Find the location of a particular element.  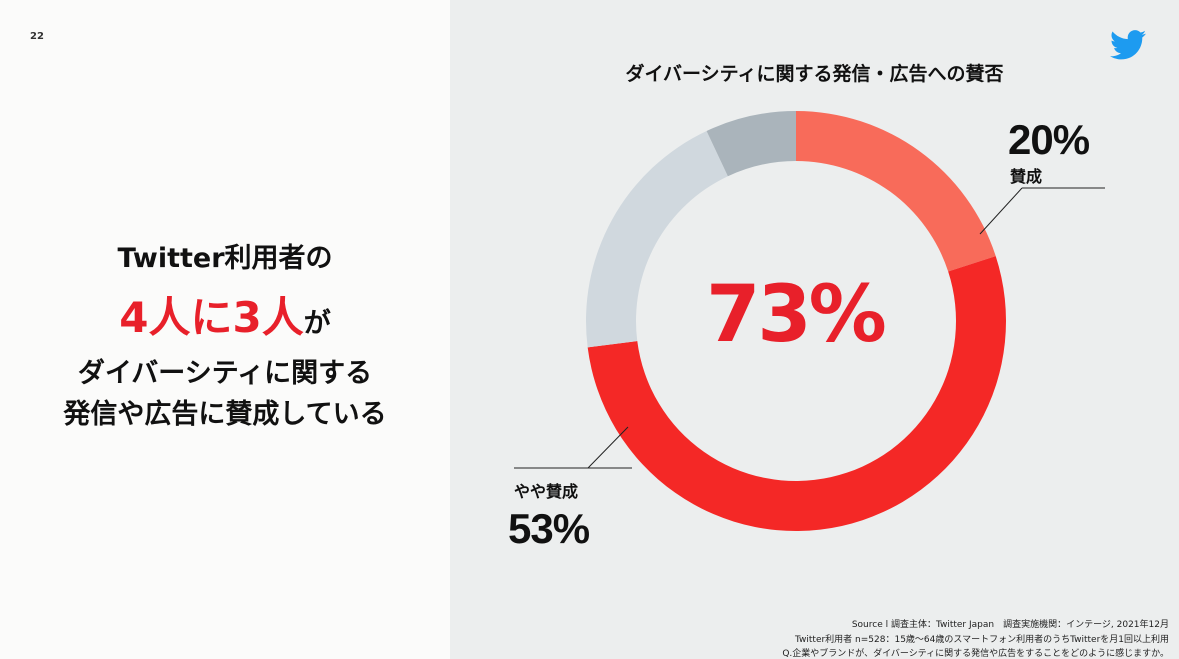

data-label-favor-value: 20% is located at coordinates (1049, 139).